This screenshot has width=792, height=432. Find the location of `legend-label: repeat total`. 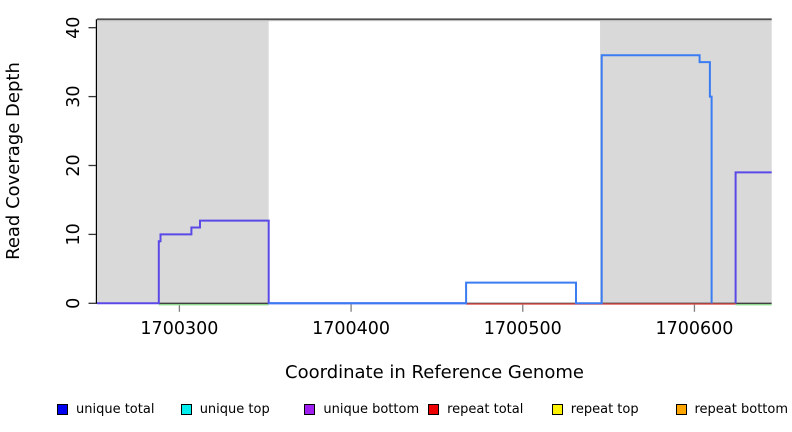

legend-label: repeat total is located at coordinates (485, 409).